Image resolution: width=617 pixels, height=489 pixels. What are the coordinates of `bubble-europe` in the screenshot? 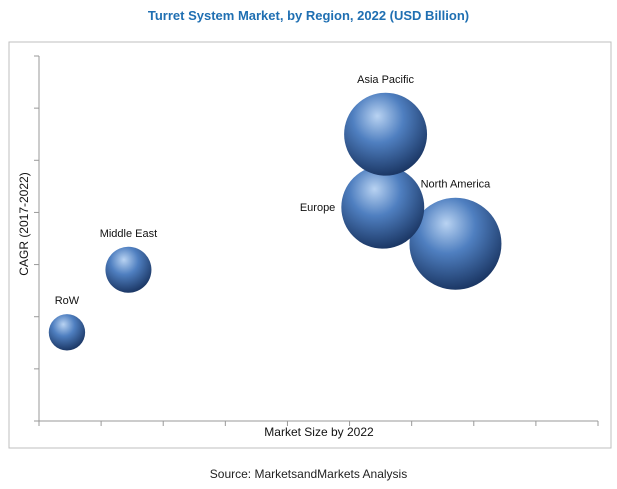 It's located at (383, 207).